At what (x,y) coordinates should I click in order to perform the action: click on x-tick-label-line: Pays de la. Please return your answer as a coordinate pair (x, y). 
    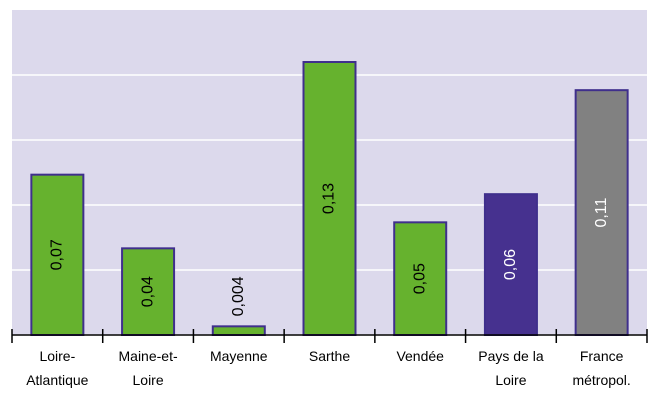
    Looking at the image, I should click on (511, 356).